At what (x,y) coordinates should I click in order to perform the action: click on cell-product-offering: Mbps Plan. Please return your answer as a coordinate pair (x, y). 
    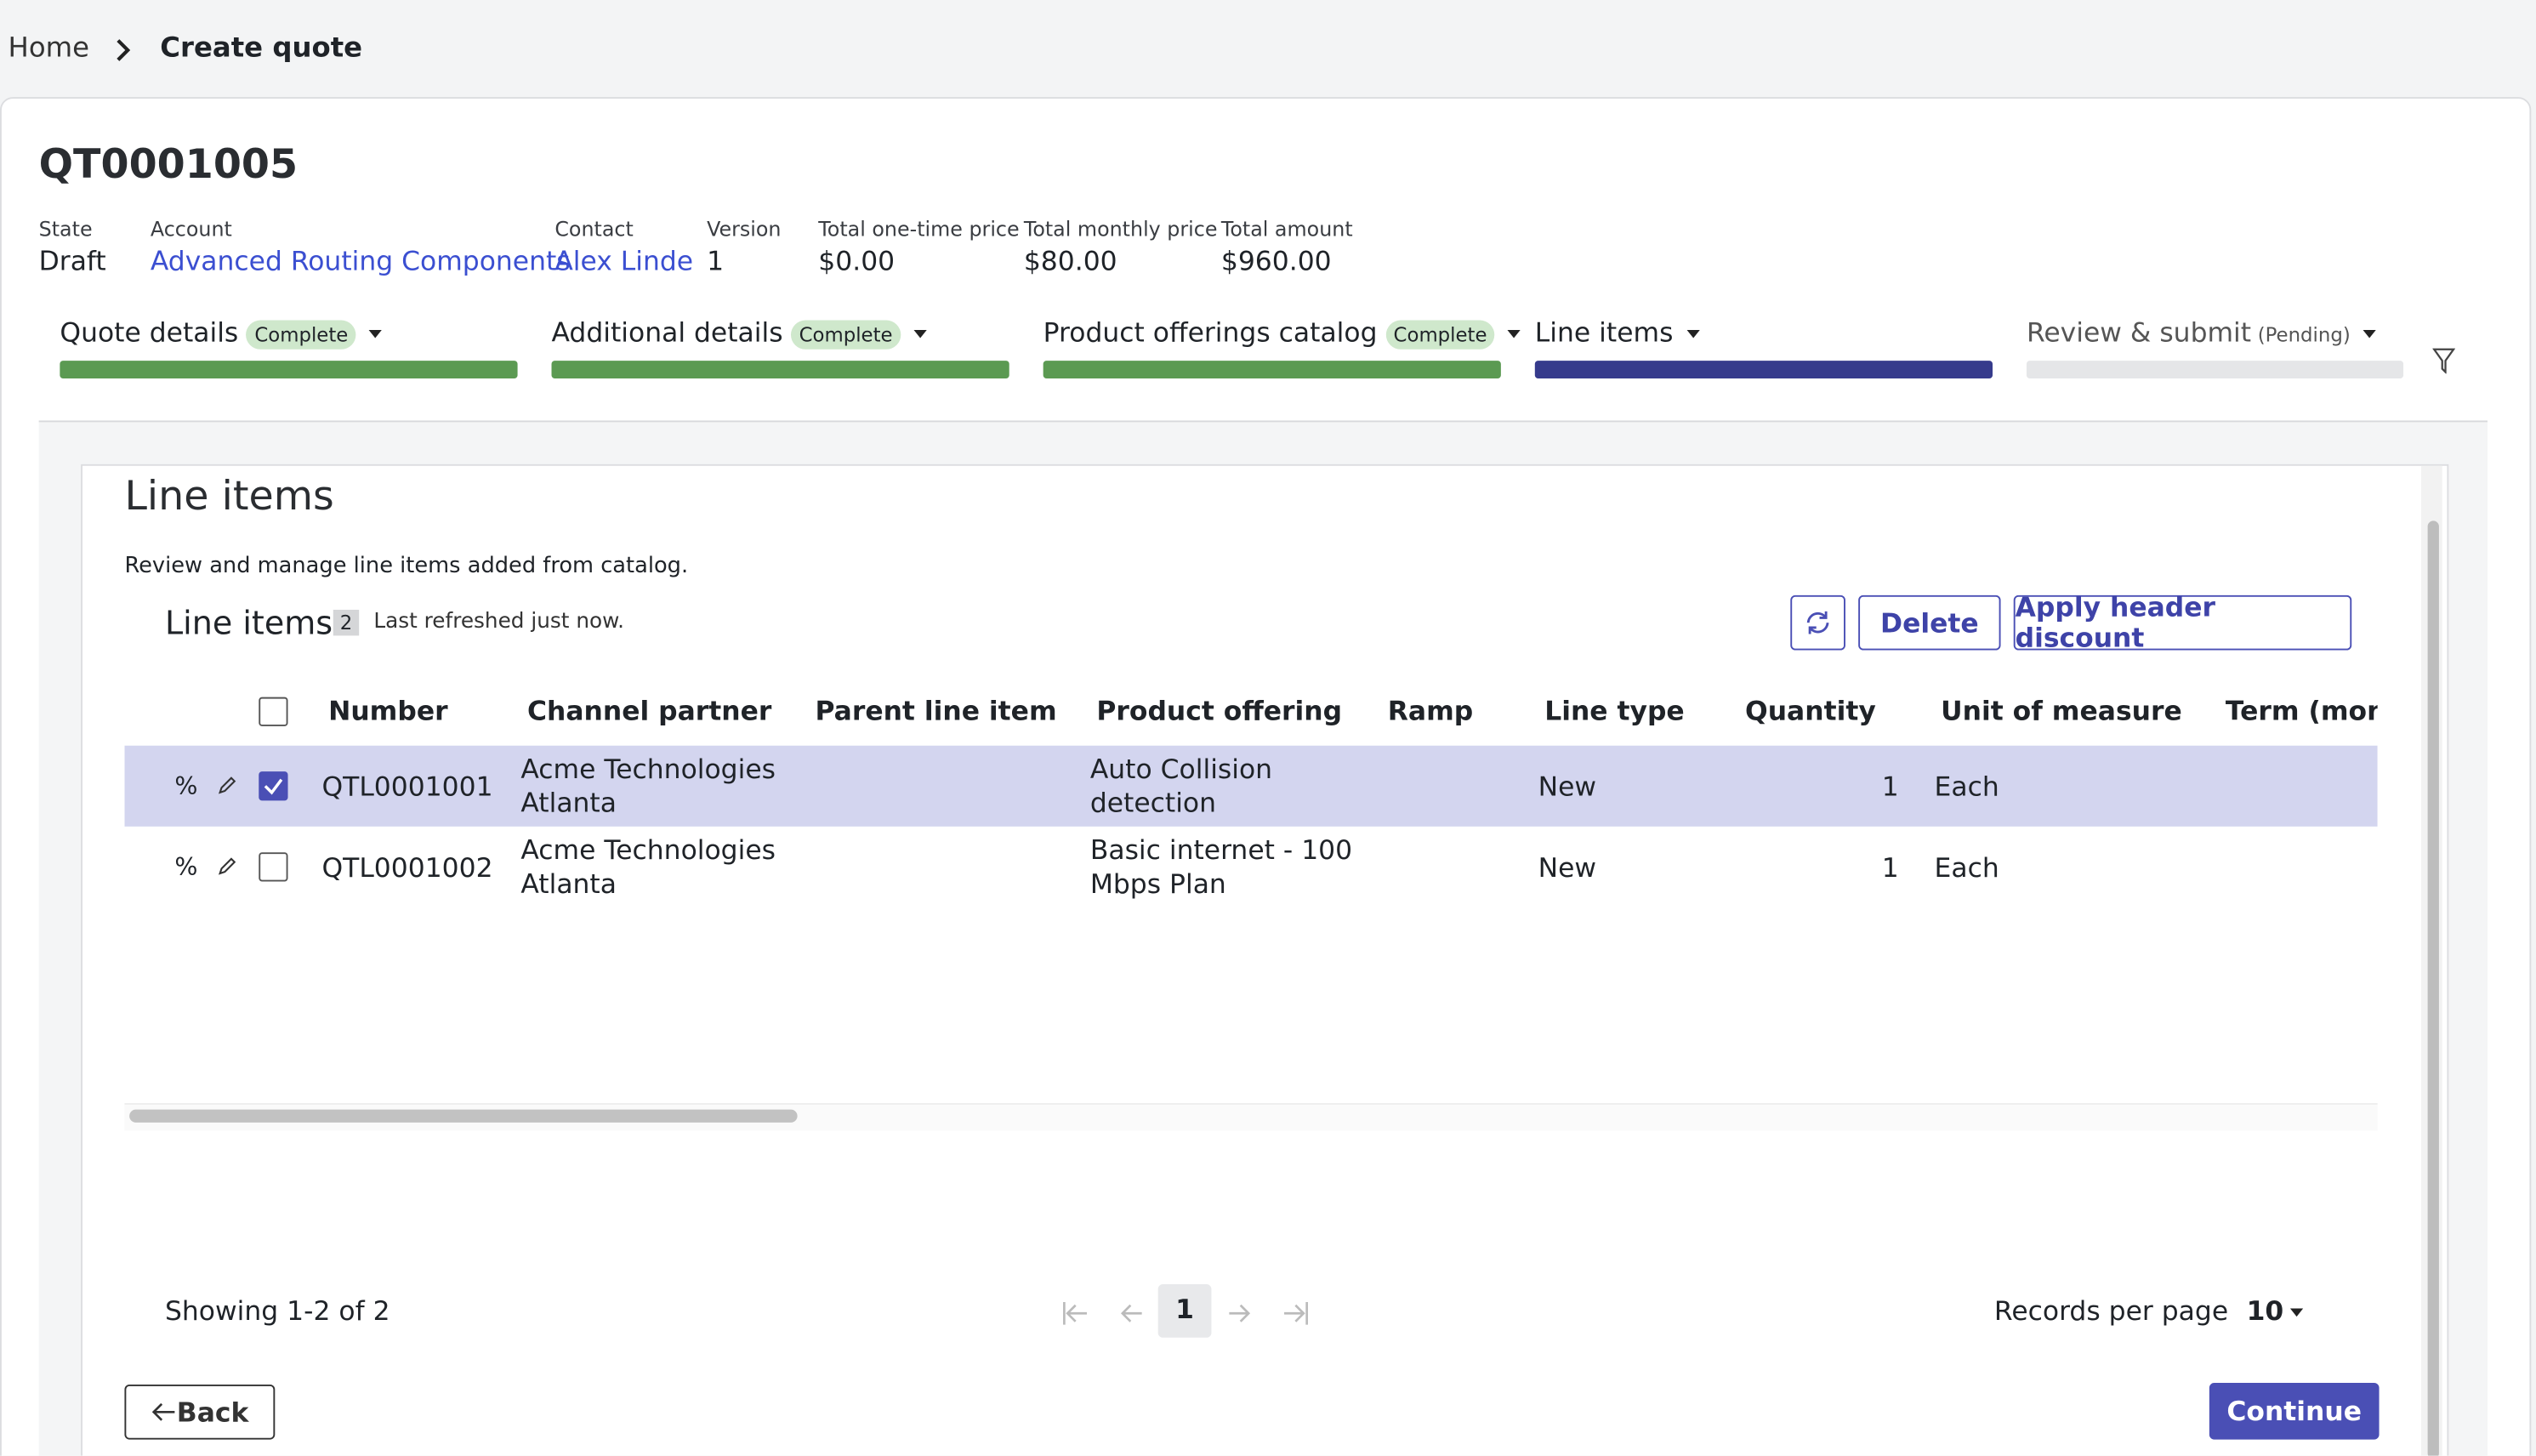
    Looking at the image, I should click on (1157, 884).